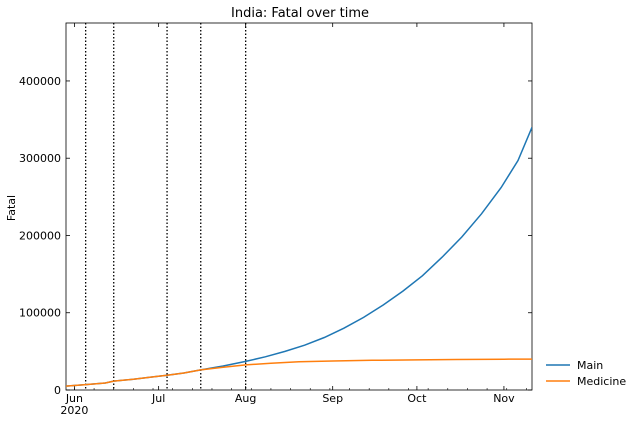 This screenshot has height=422, width=637. Describe the element at coordinates (245, 398) in the screenshot. I see `x-tick-label-aug: Aug` at that location.